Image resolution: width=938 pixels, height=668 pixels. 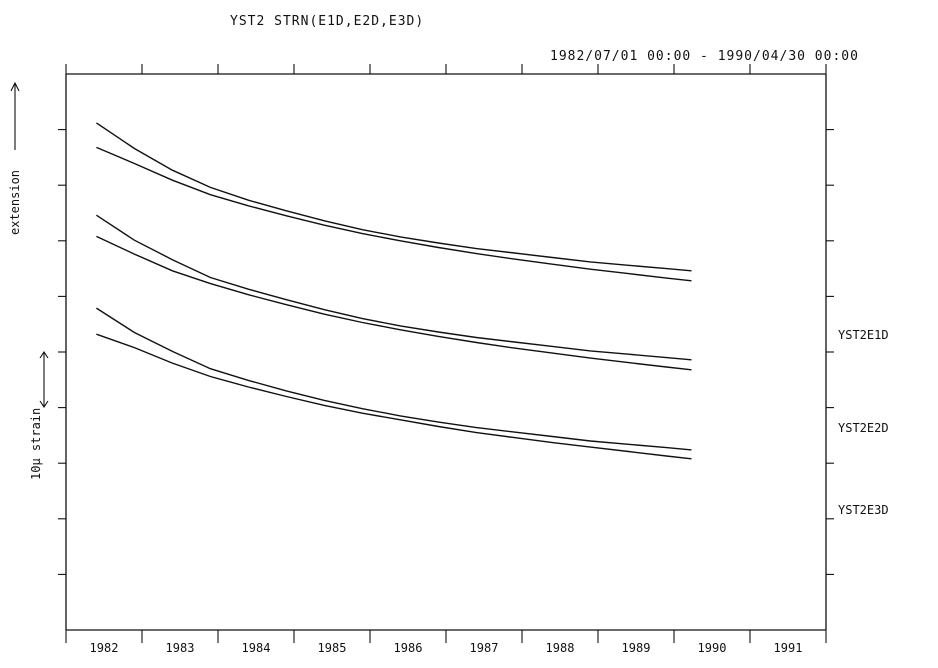 What do you see at coordinates (863, 335) in the screenshot?
I see `series-label: YST2E1D` at bounding box center [863, 335].